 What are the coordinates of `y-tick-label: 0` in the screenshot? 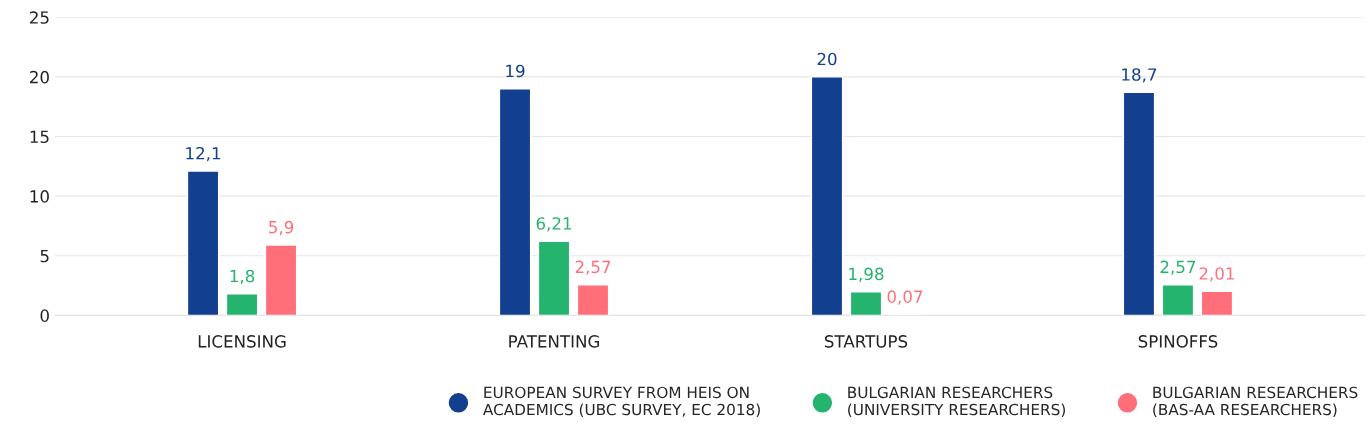 It's located at (44, 315).